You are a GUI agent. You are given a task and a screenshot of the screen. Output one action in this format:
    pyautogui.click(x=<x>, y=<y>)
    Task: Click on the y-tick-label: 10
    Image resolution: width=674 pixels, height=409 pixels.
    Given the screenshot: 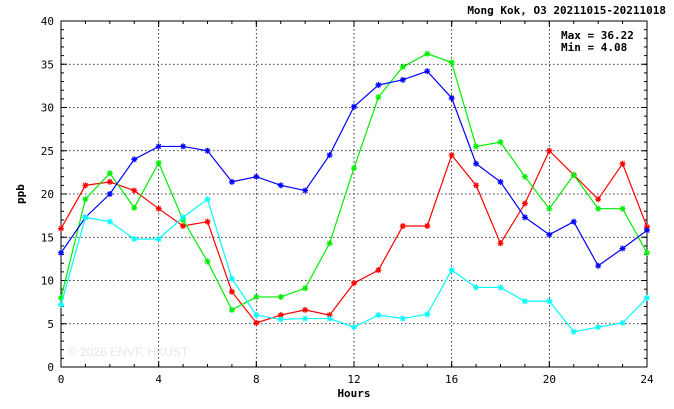 What is the action you would take?
    pyautogui.click(x=47, y=281)
    